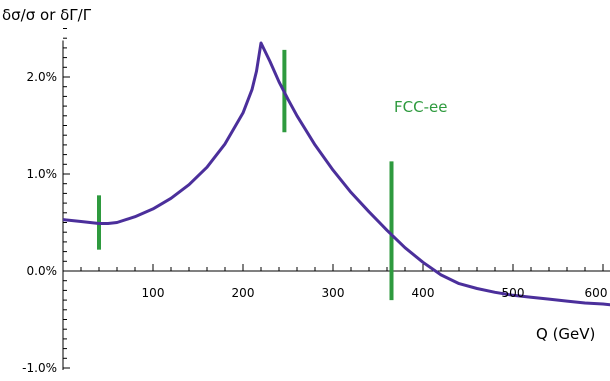 Image resolution: width=610 pixels, height=381 pixels. Describe the element at coordinates (39, 368) in the screenshot. I see `y-tick-label: -1.0%` at that location.